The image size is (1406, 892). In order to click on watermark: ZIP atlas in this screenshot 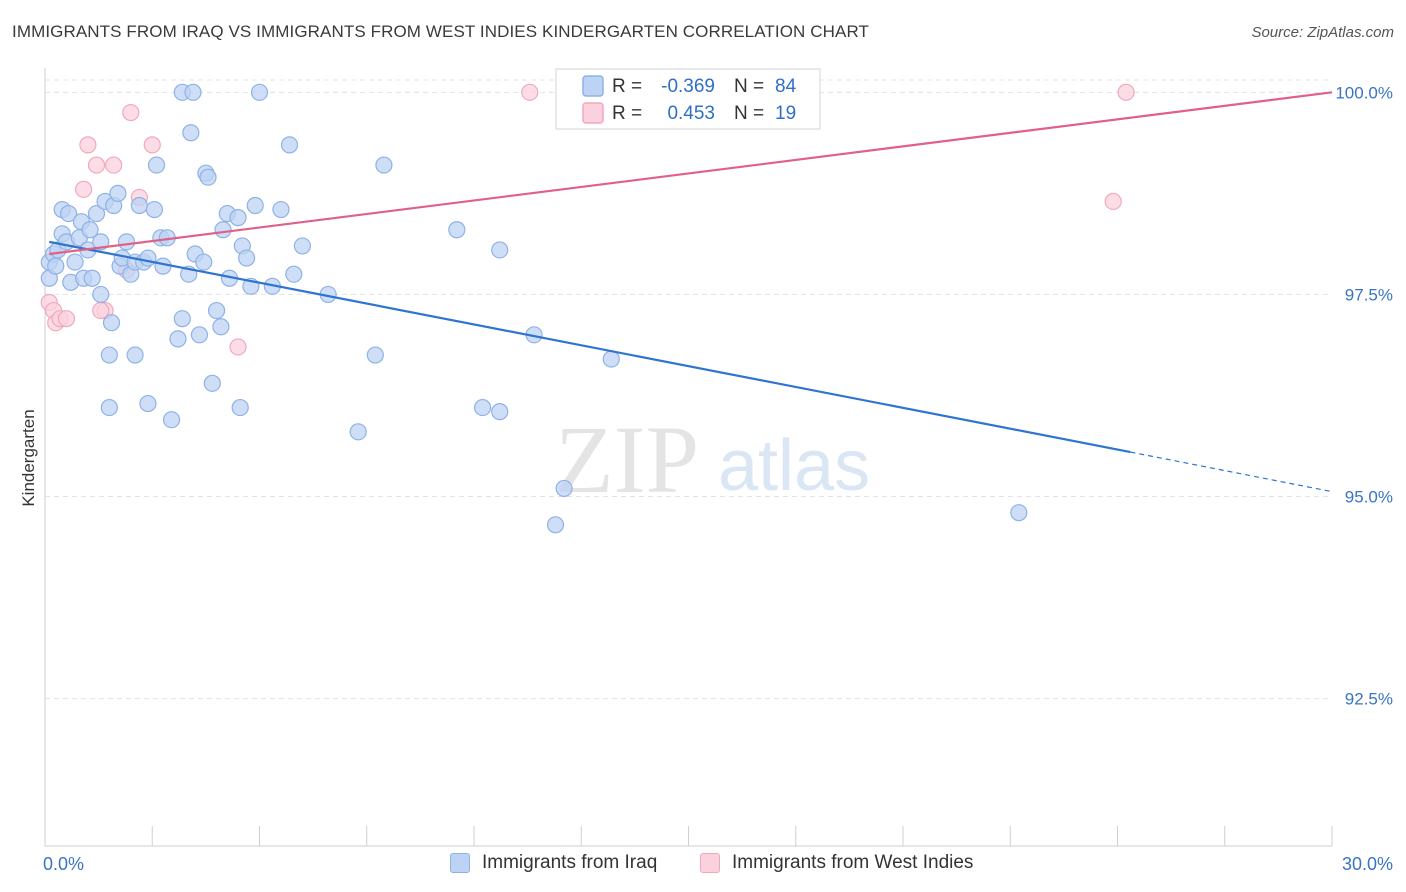, I will do `click(712, 459)`.